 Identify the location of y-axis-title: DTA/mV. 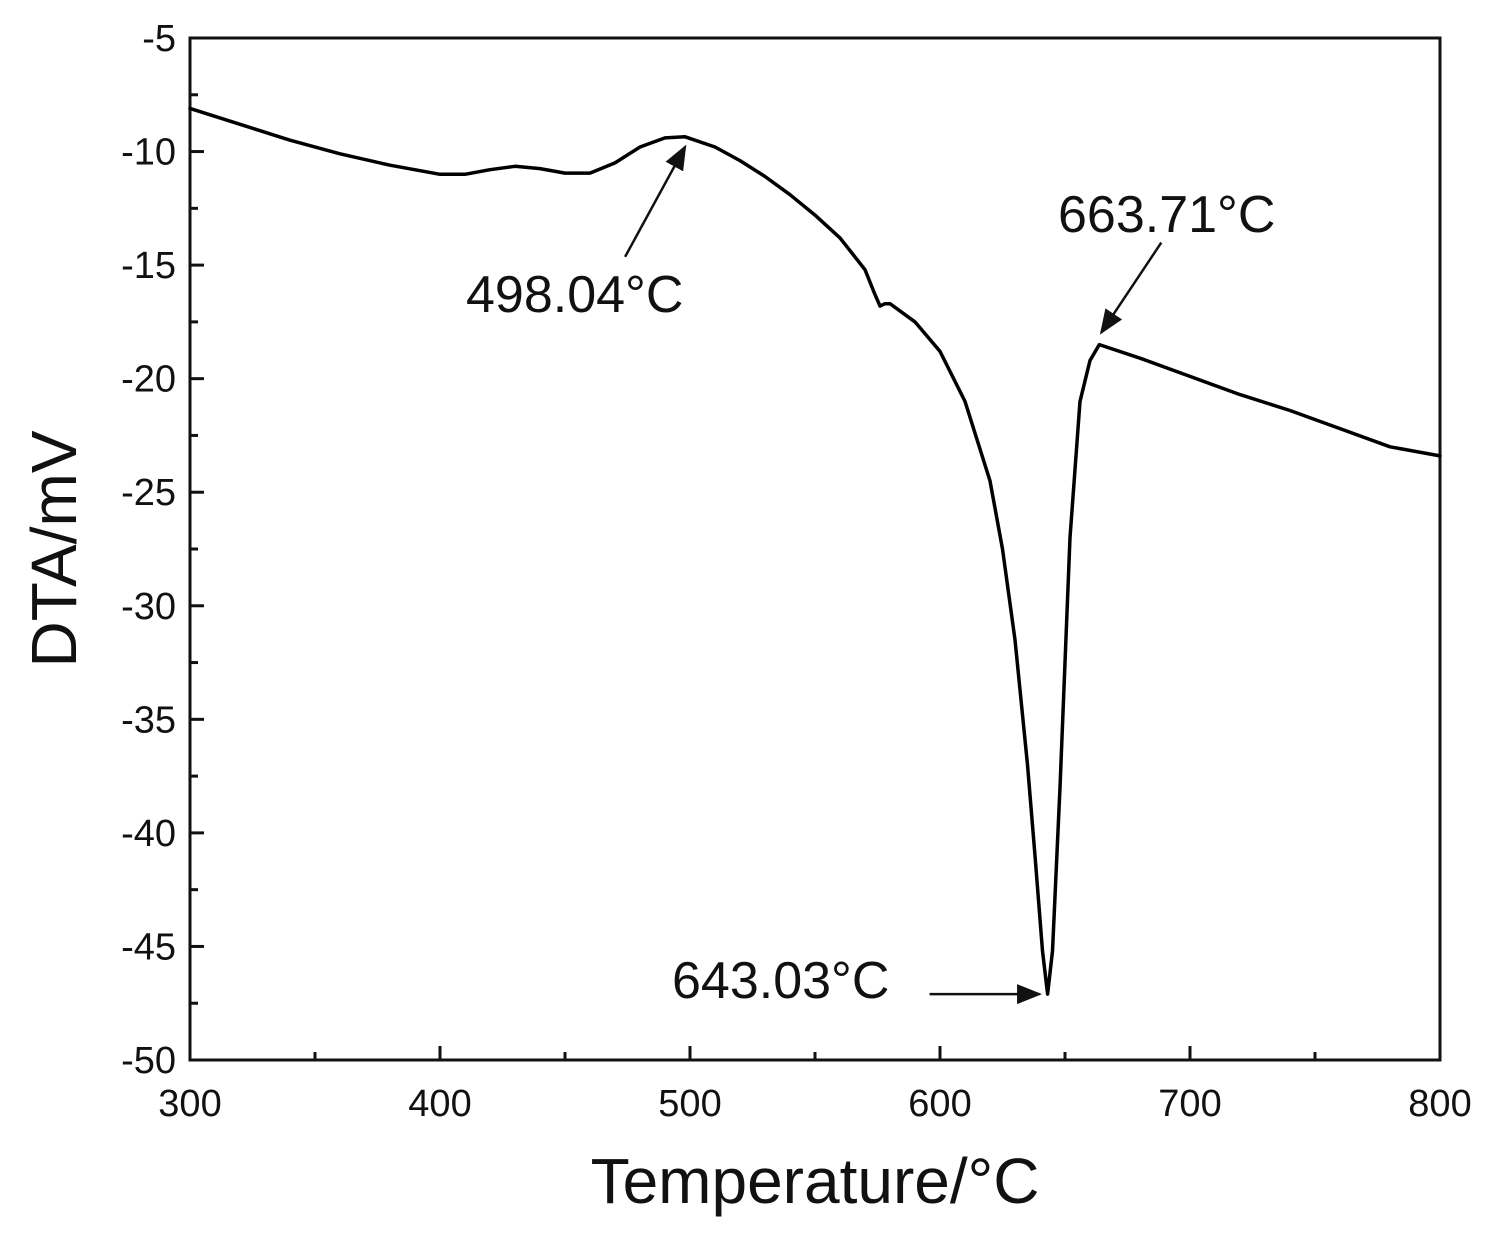
(54, 548).